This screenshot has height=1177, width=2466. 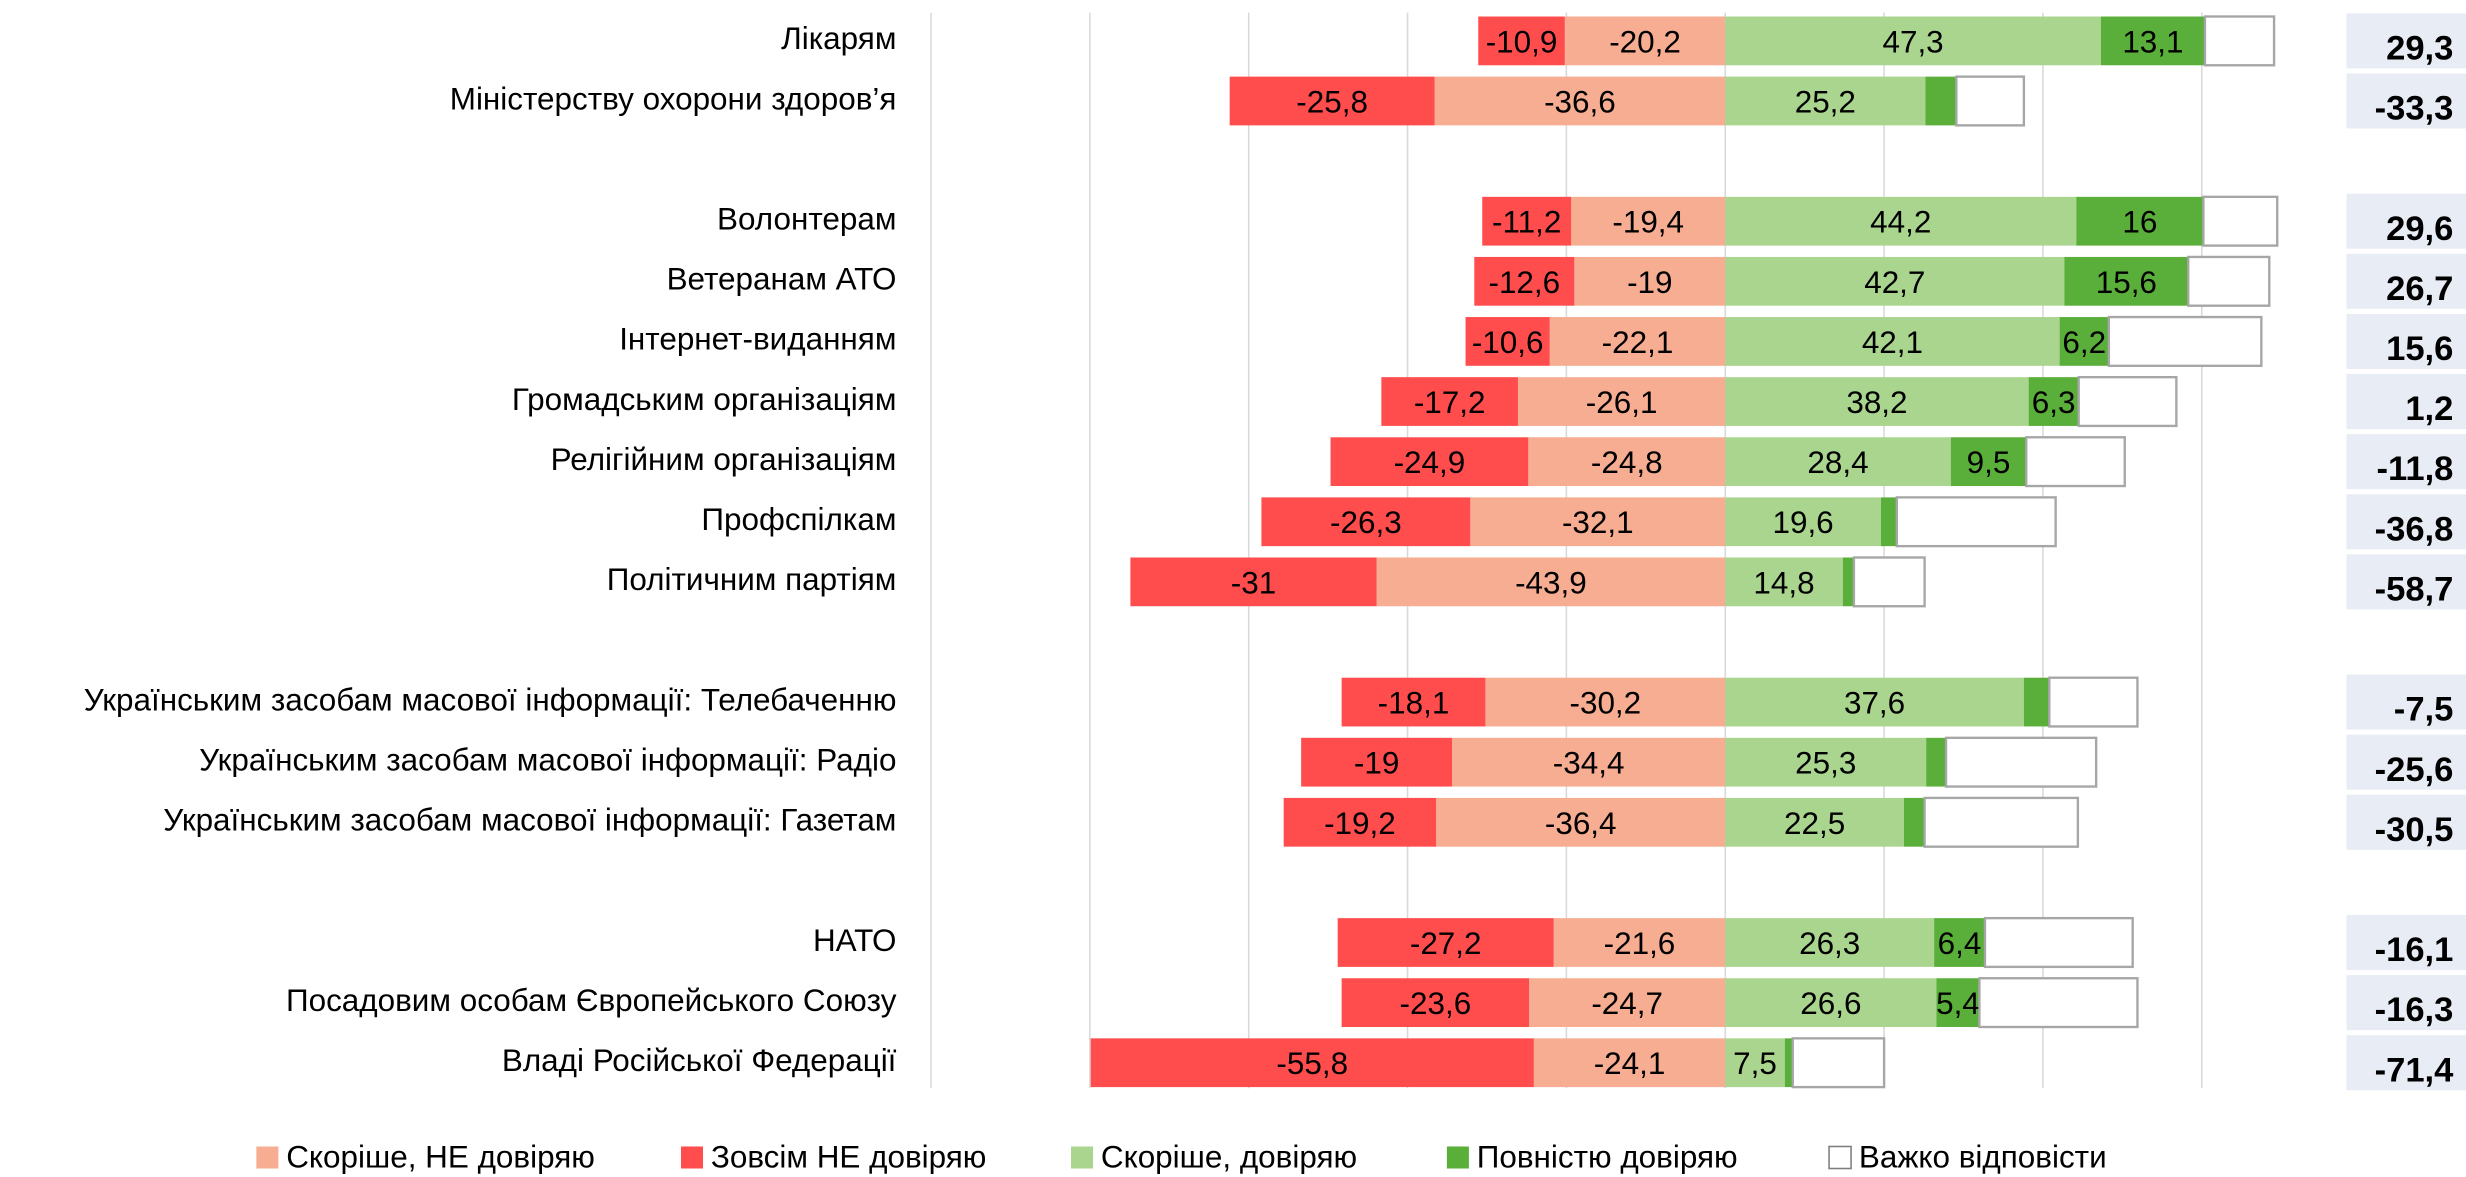 What do you see at coordinates (806, 219) in the screenshot?
I see `category-label: Волонтерам` at bounding box center [806, 219].